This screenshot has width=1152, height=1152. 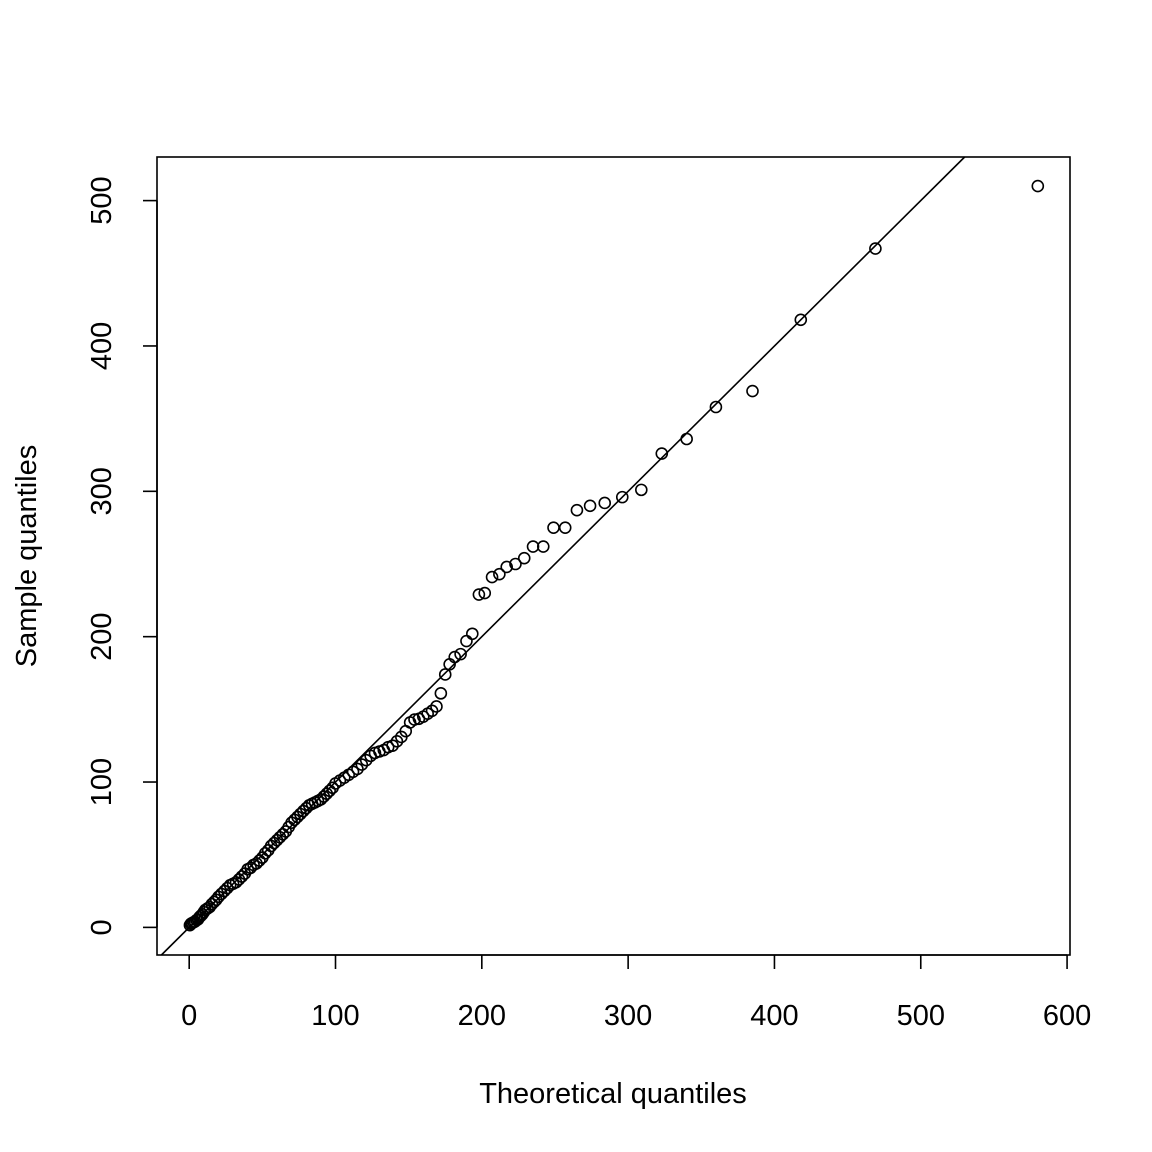 What do you see at coordinates (102, 927) in the screenshot?
I see `y-tick-label-0: 0` at bounding box center [102, 927].